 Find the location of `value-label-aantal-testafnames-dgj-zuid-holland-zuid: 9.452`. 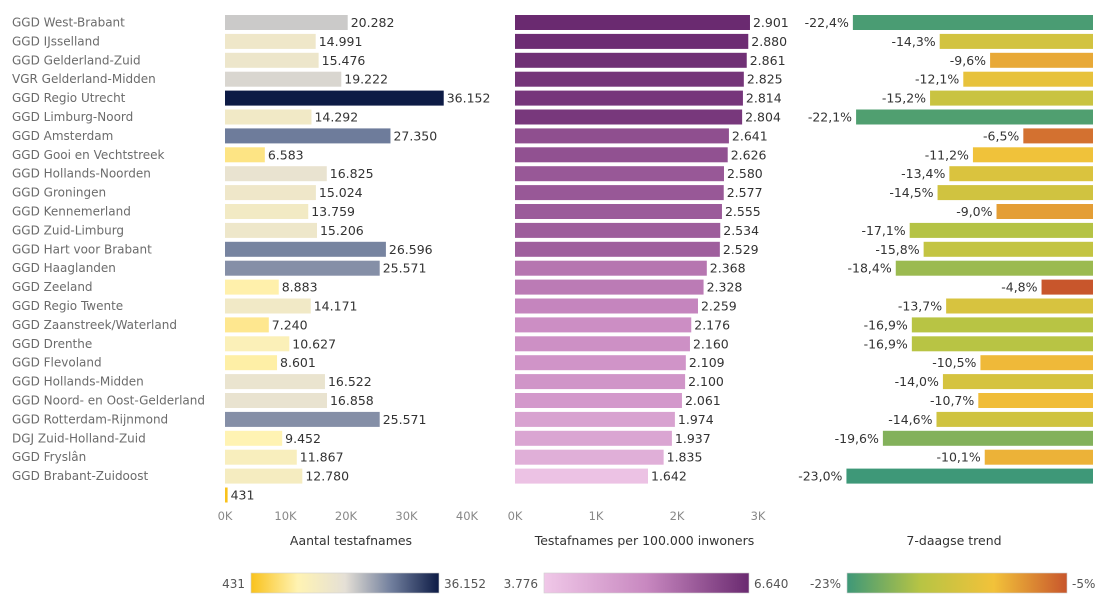

value-label-aantal-testafnames-dgj-zuid-holland-zuid: 9.452 is located at coordinates (303, 438).